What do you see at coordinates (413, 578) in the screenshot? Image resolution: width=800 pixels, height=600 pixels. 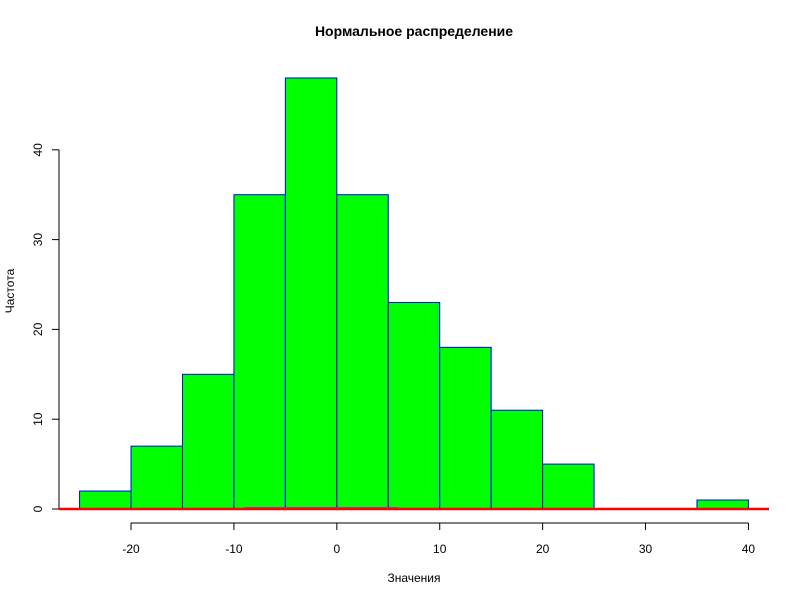 I see `x-axis-label: Значения` at bounding box center [413, 578].